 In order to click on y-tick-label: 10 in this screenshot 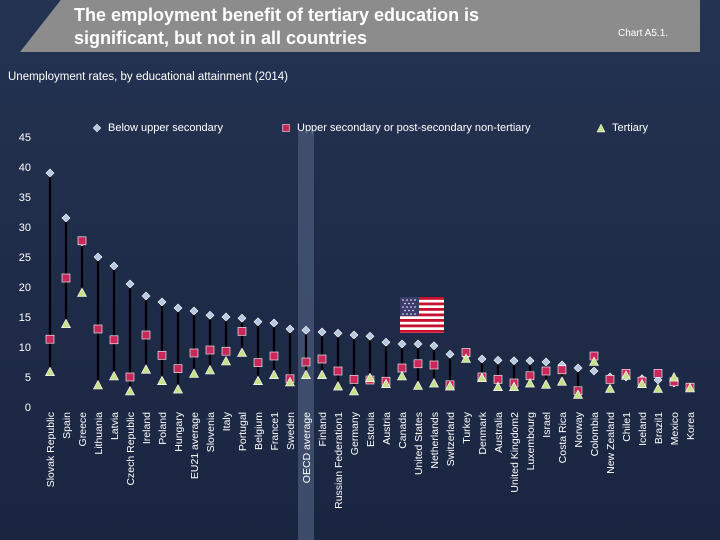, I will do `click(25, 348)`.